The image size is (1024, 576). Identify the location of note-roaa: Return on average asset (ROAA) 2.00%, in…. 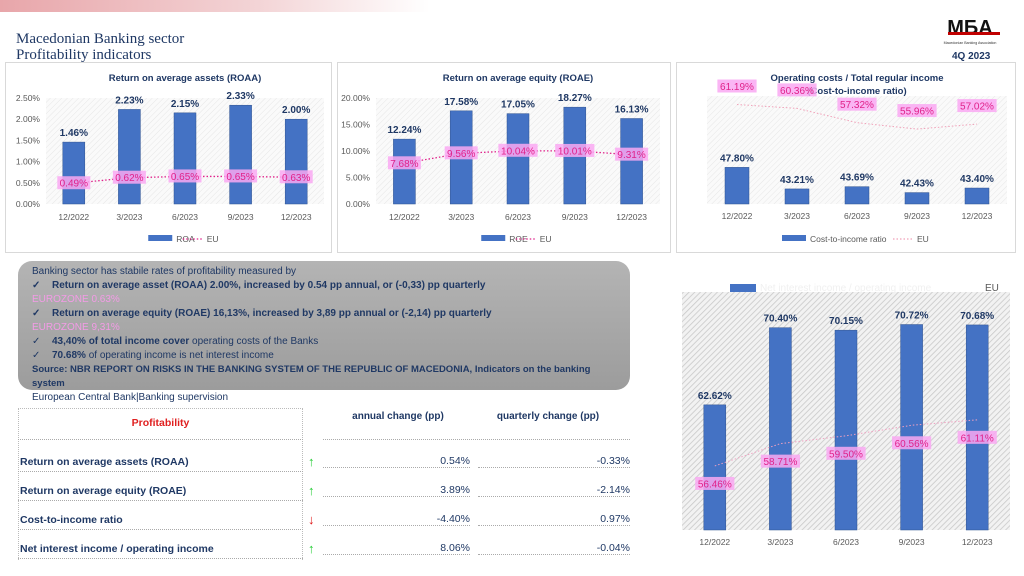
(269, 285).